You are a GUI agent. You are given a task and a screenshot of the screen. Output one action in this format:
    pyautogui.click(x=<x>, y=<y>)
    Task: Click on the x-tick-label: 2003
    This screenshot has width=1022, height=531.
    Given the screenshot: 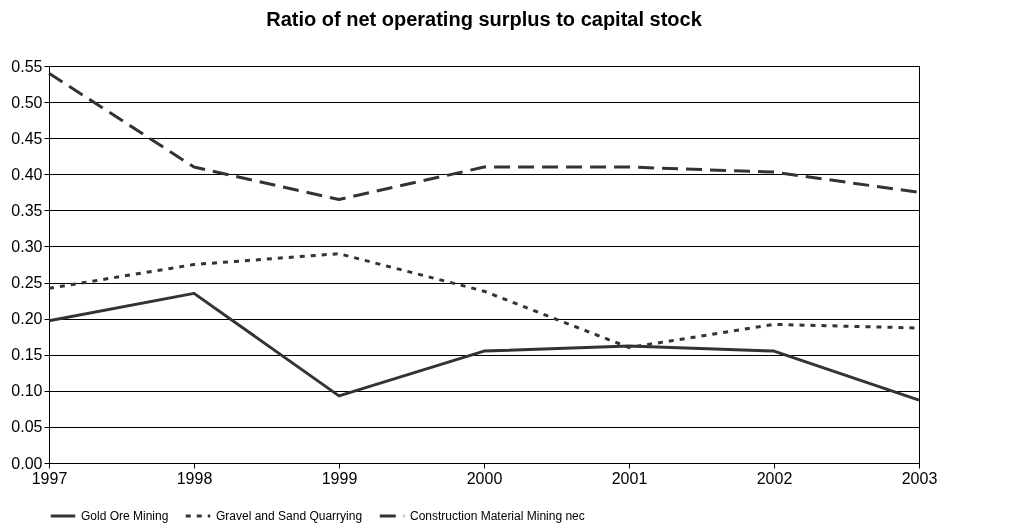 What is the action you would take?
    pyautogui.click(x=919, y=478)
    